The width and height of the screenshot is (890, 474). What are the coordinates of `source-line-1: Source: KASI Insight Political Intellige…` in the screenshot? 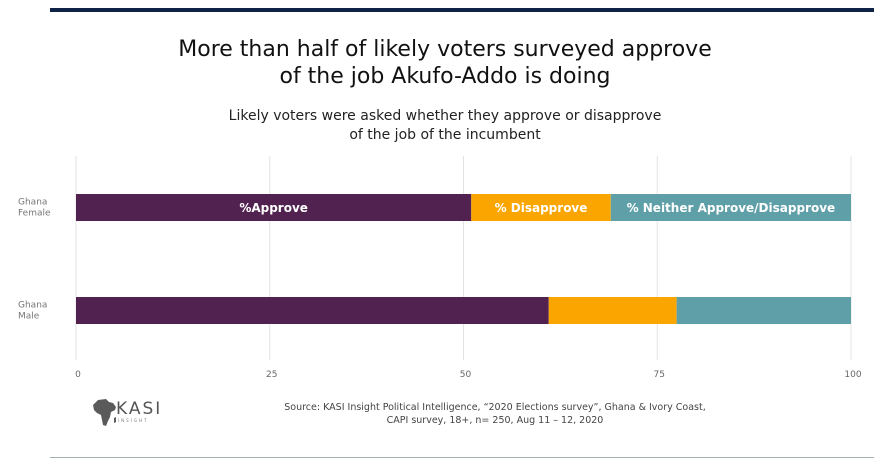 It's located at (495, 407).